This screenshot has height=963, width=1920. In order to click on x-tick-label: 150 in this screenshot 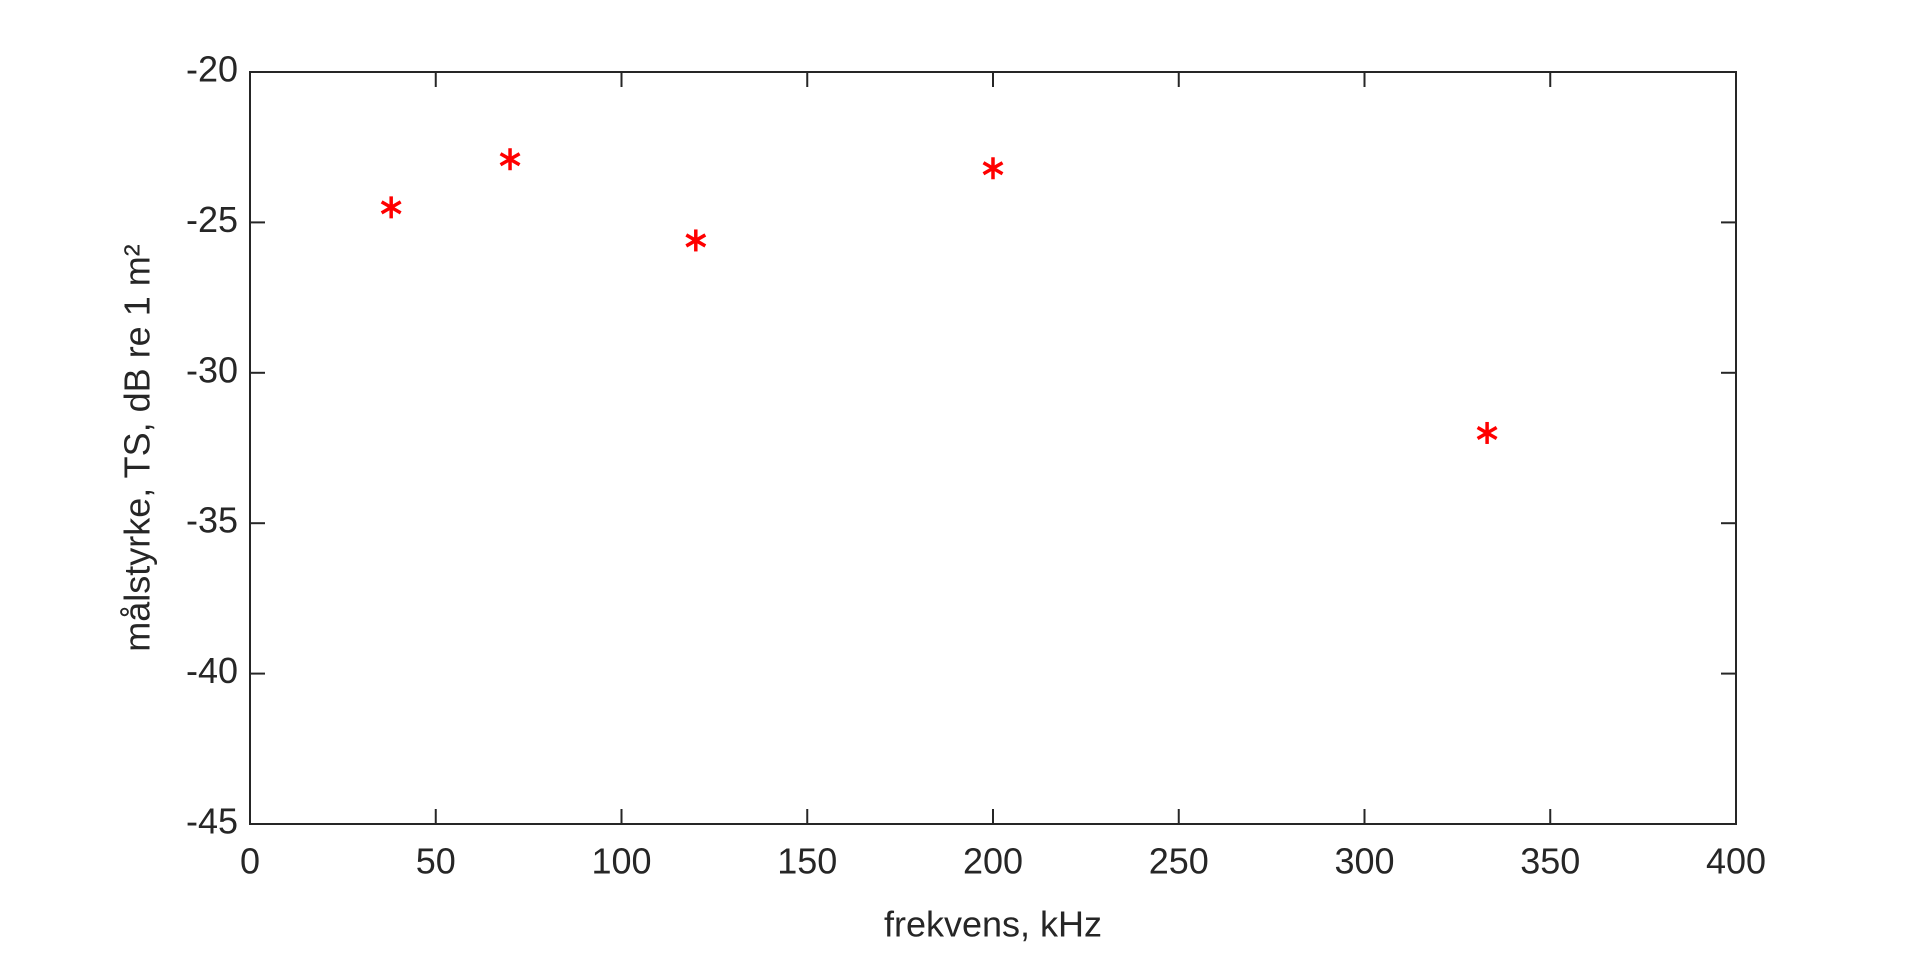, I will do `click(807, 861)`.